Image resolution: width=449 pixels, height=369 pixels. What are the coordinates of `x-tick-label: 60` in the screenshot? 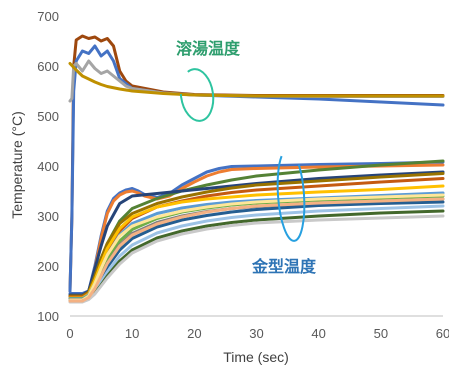 It's located at (442, 333).